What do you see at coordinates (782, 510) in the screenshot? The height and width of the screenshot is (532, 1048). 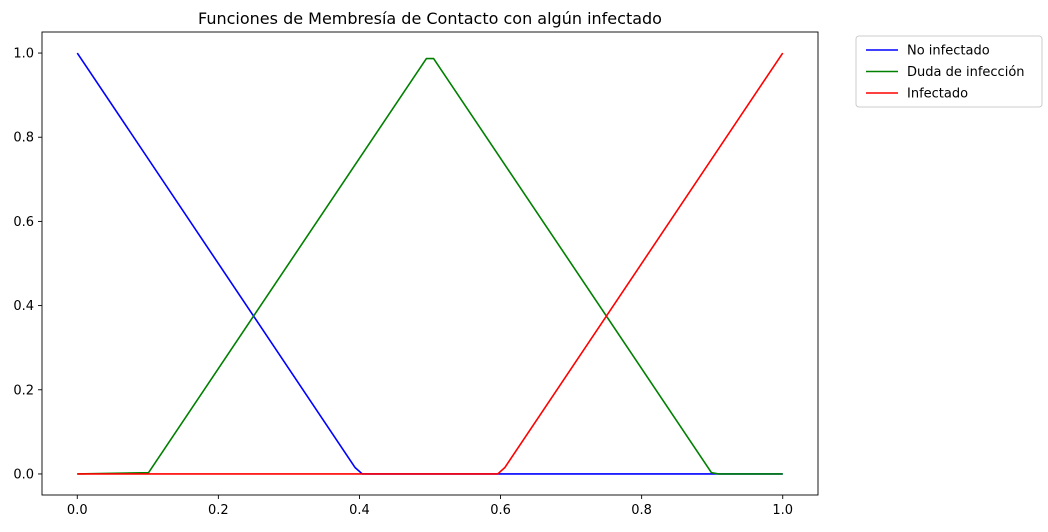 I see `x-tick-label: 1.0` at bounding box center [782, 510].